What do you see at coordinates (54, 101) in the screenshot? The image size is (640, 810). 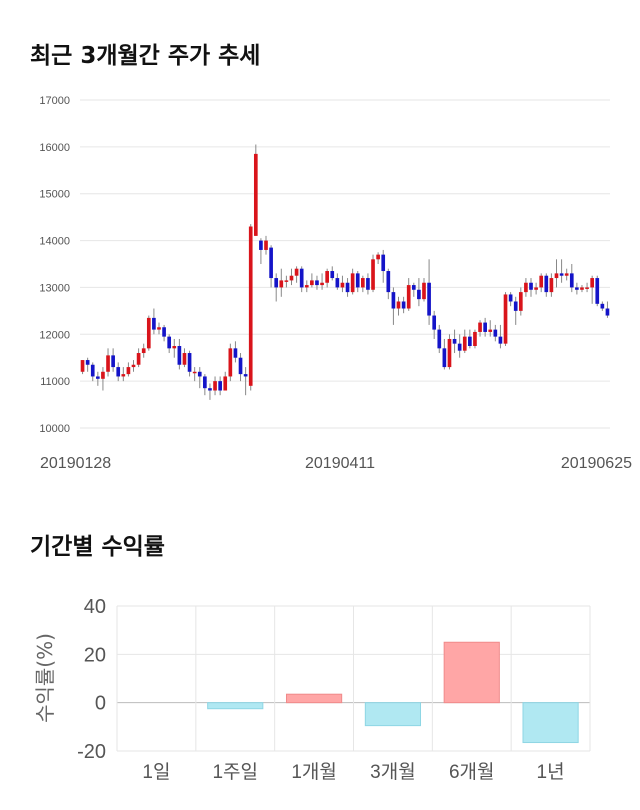 I see `price-y-tick-label: 17000` at bounding box center [54, 101].